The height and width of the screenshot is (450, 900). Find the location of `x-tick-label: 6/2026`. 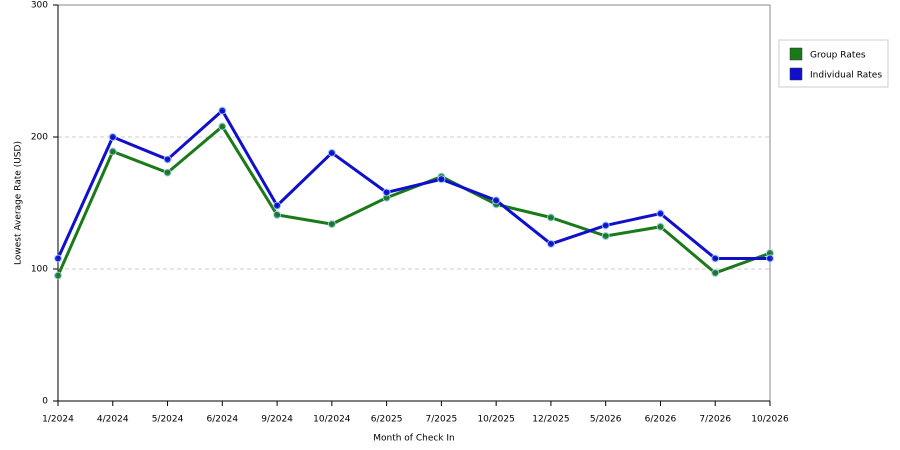

x-tick-label: 6/2026 is located at coordinates (661, 420).